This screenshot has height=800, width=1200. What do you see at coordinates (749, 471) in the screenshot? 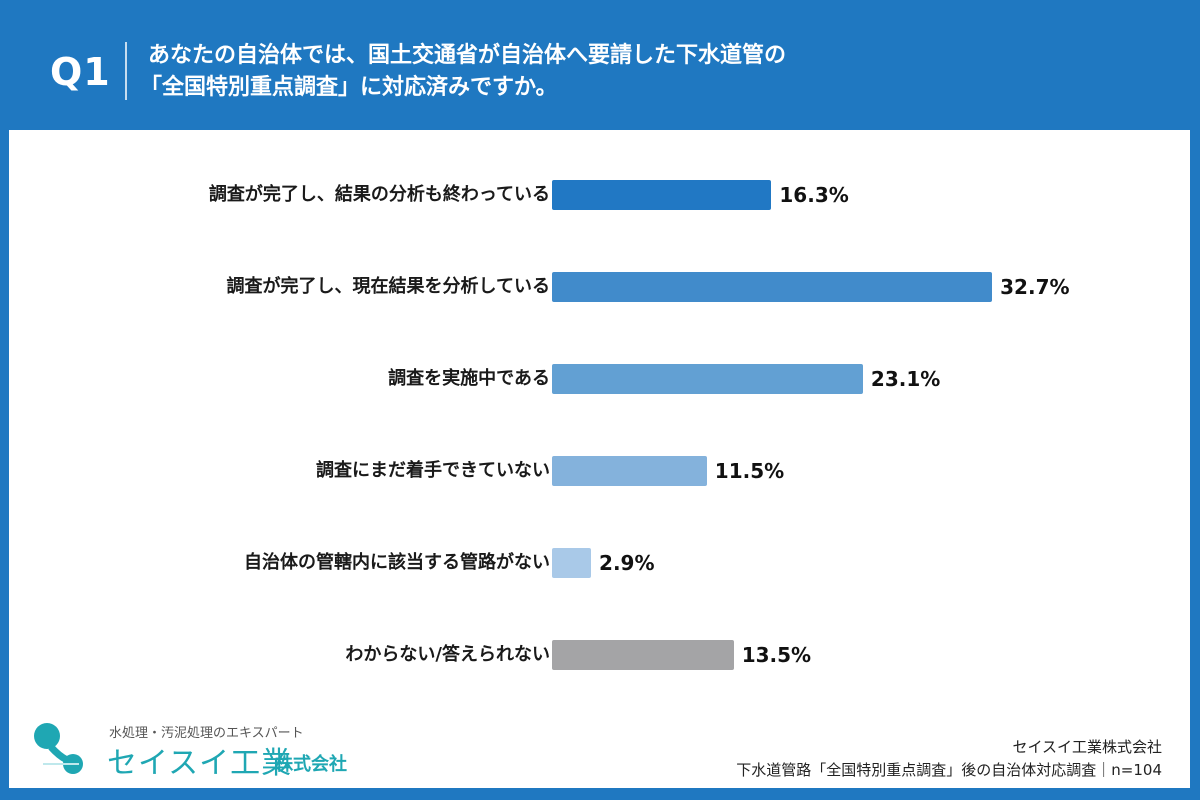
I see `value-label: 11.5%` at bounding box center [749, 471].